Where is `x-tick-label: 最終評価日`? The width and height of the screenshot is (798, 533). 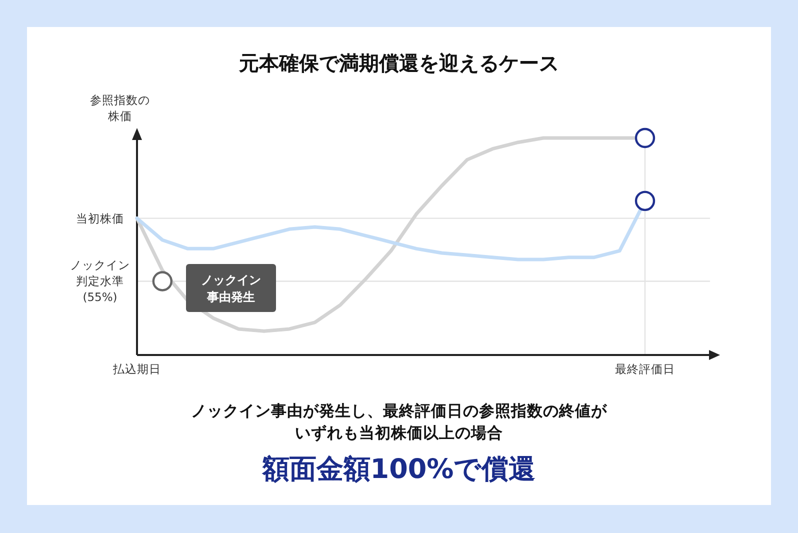 x-tick-label: 最終評価日 is located at coordinates (645, 369).